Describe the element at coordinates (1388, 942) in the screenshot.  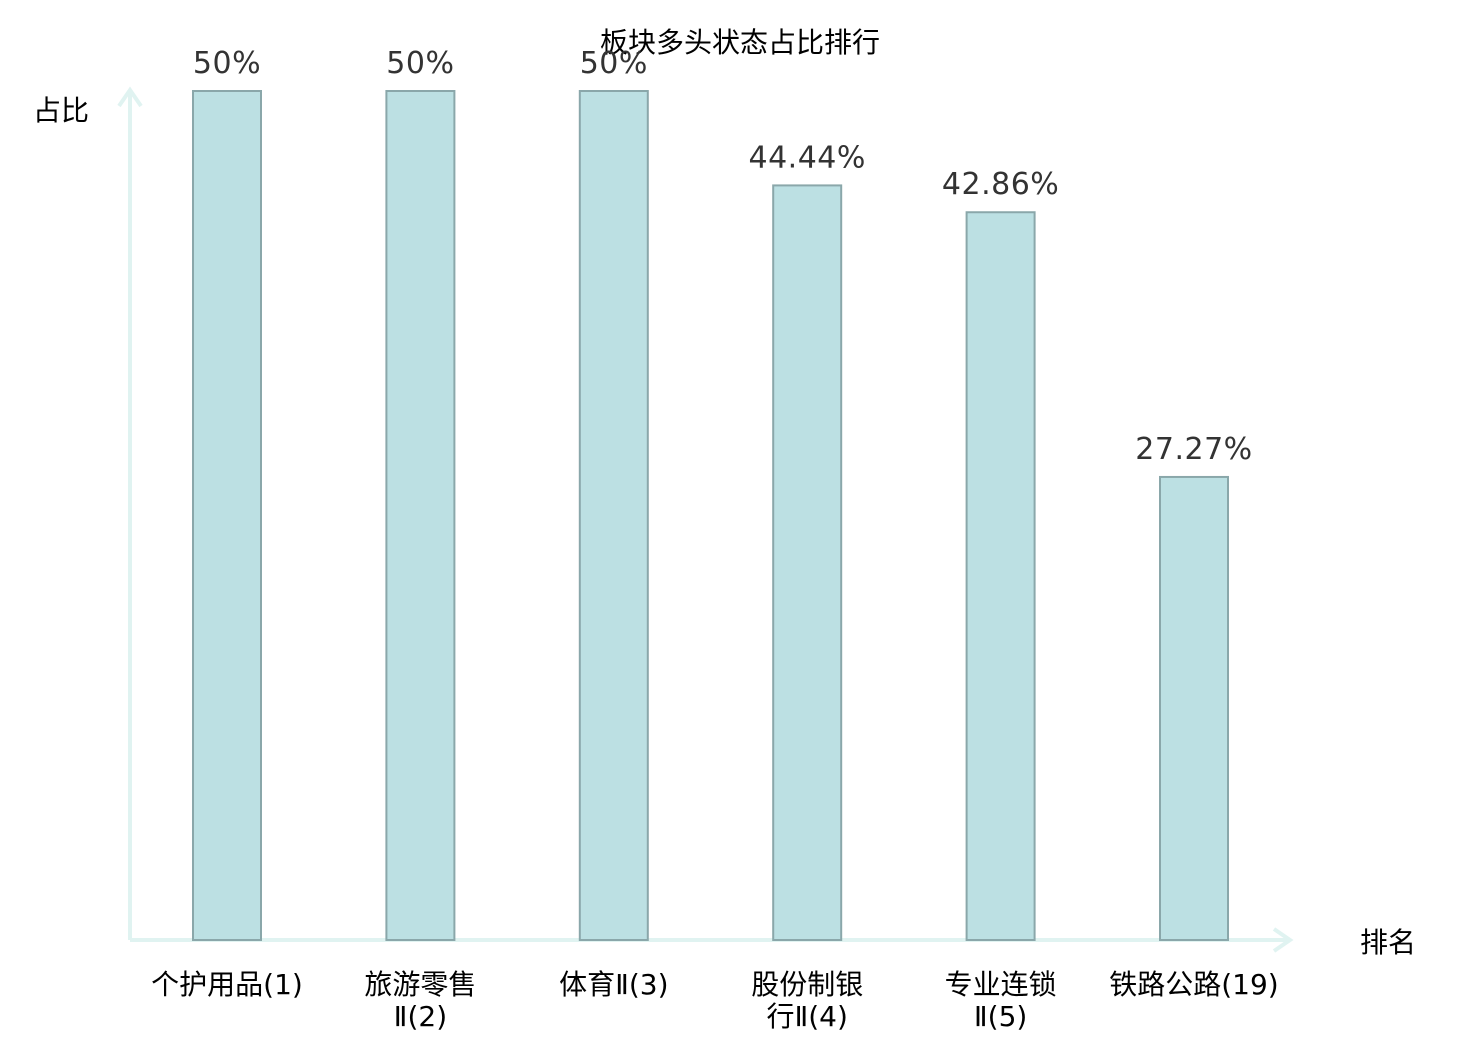
I see `x-axis-label: 排名` at that location.